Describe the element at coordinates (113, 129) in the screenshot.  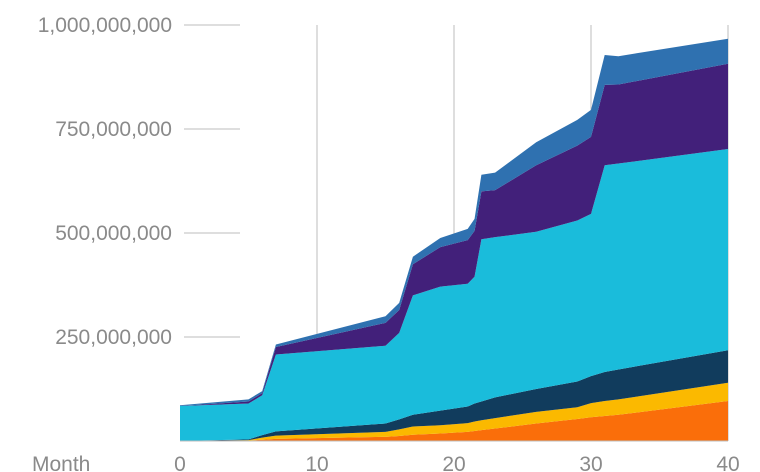
I see `y-tick-label: 750,000,000` at that location.